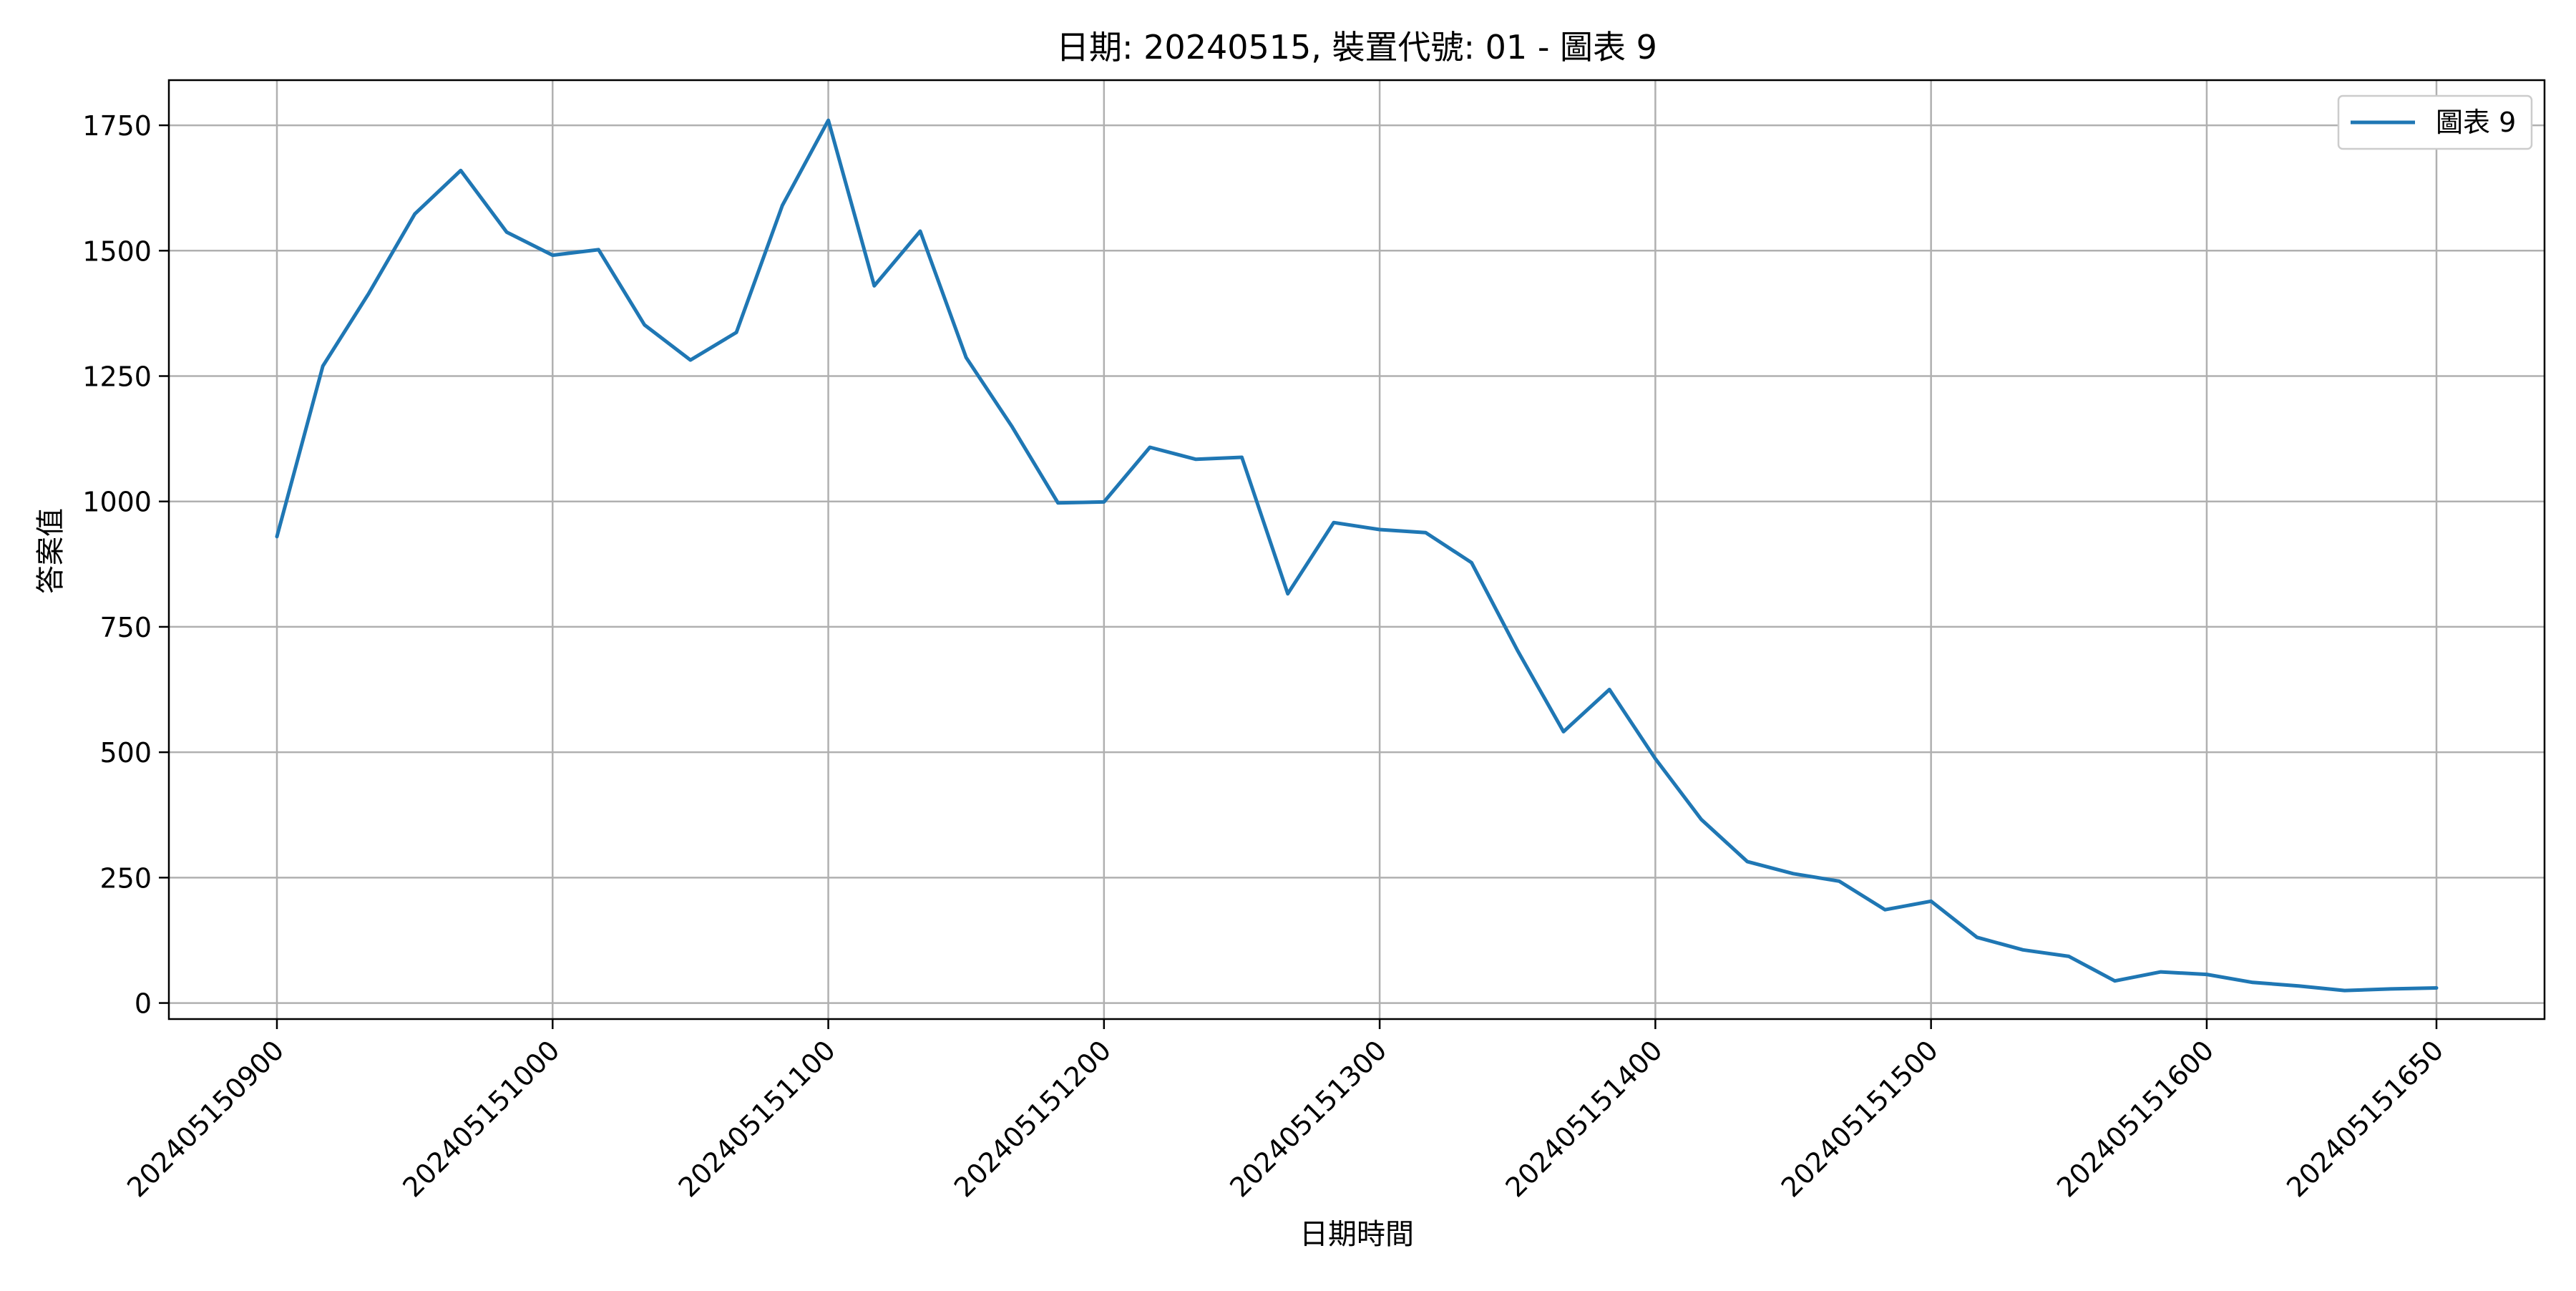  Describe the element at coordinates (50, 551) in the screenshot. I see `y-axis-label: 答案值` at that location.